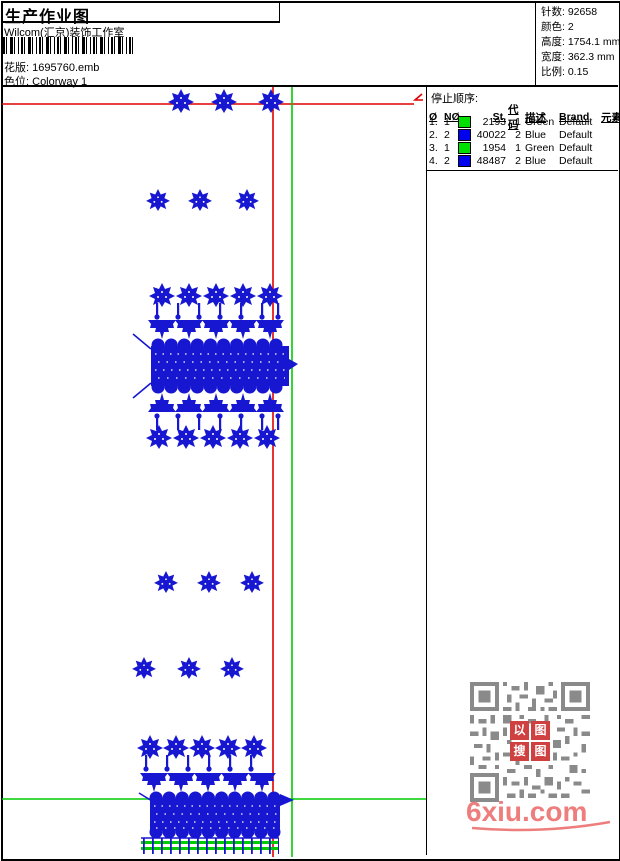 Image resolution: width=620 pixels, height=861 pixels. What do you see at coordinates (215, 794) in the screenshot?
I see `border-band-bottom` at bounding box center [215, 794].